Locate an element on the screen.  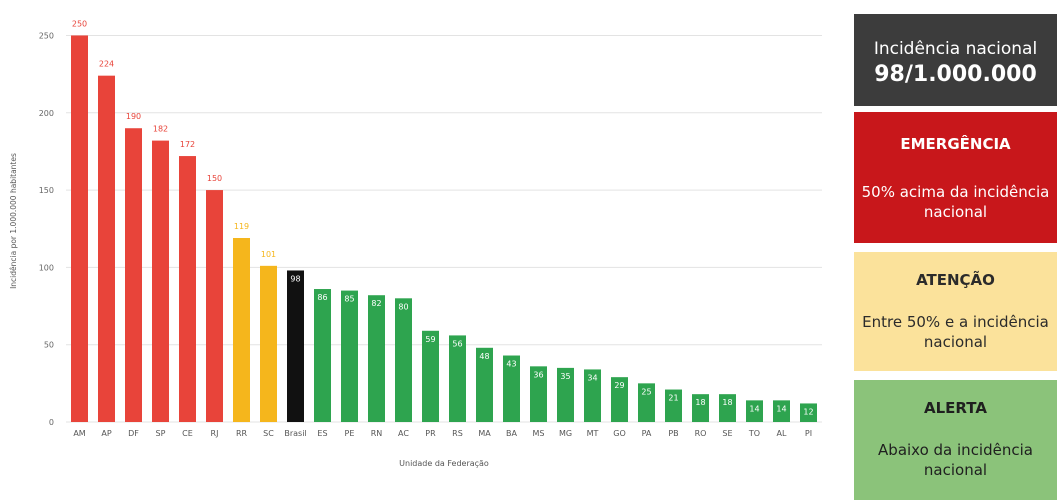
bar-mg is located at coordinates (565, 394).